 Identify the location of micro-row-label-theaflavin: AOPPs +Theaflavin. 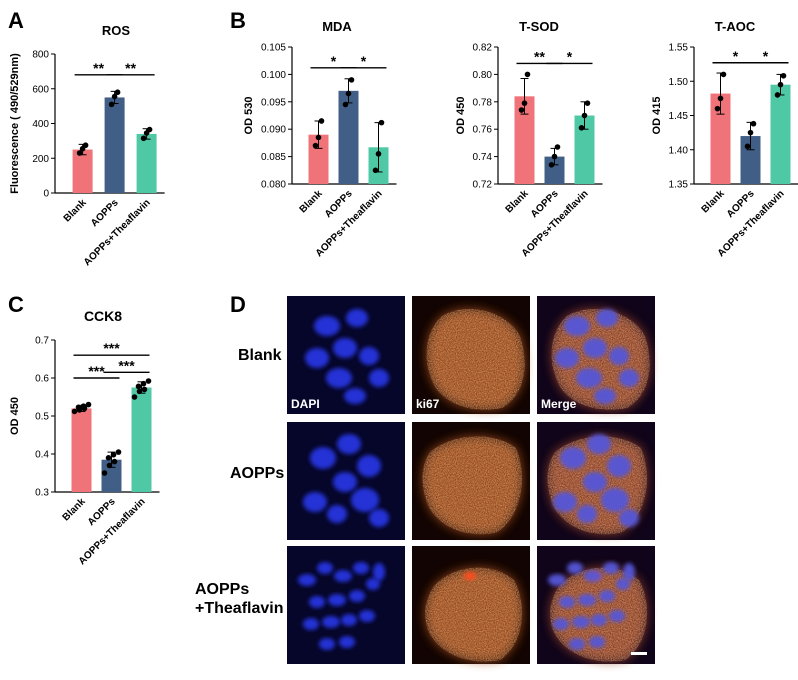
(239, 599).